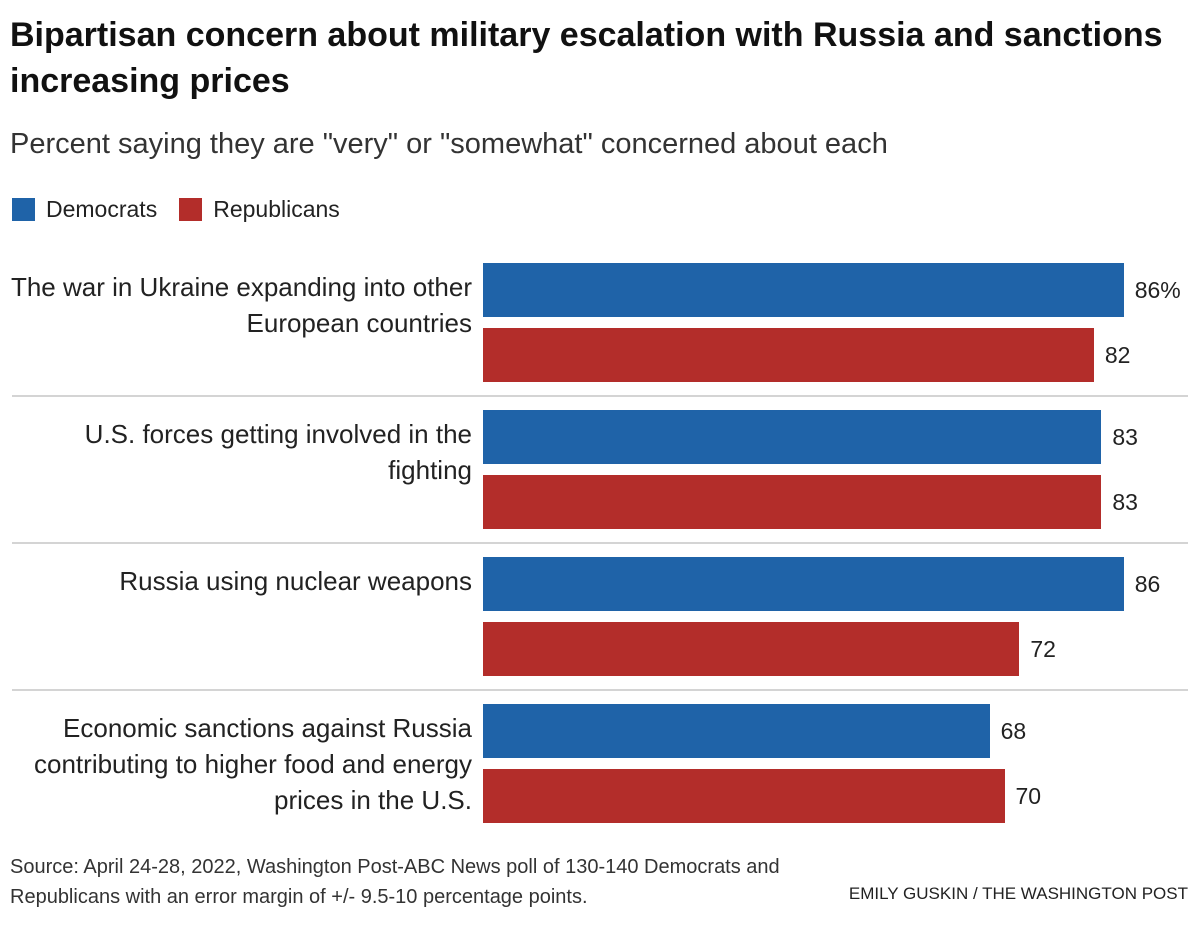  Describe the element at coordinates (1157, 290) in the screenshot. I see `value-label: 86%` at that location.